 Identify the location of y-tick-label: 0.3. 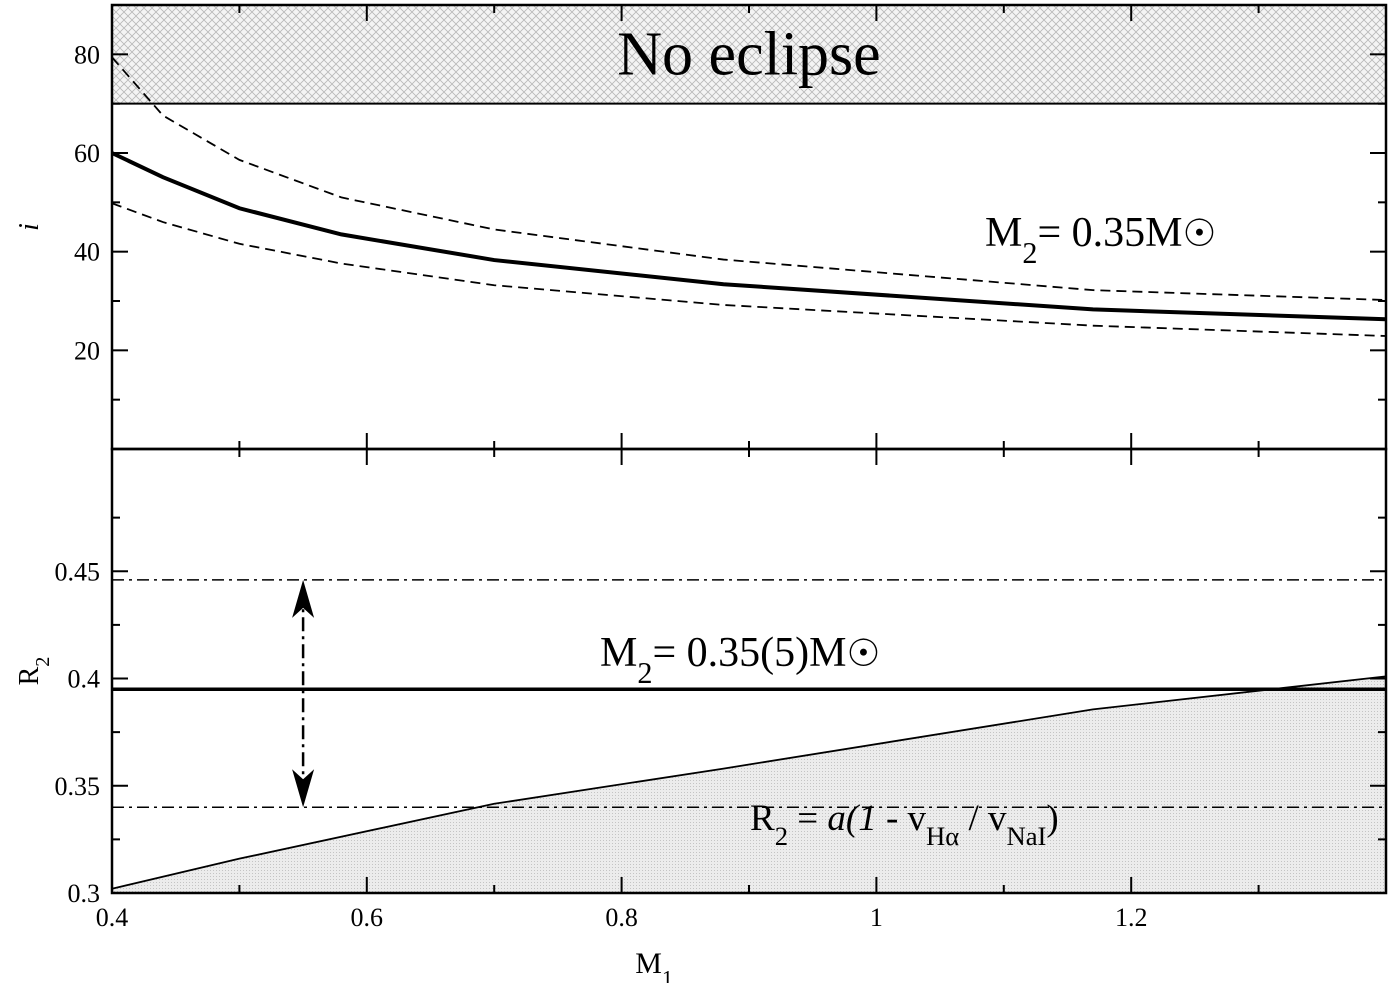
(84, 893).